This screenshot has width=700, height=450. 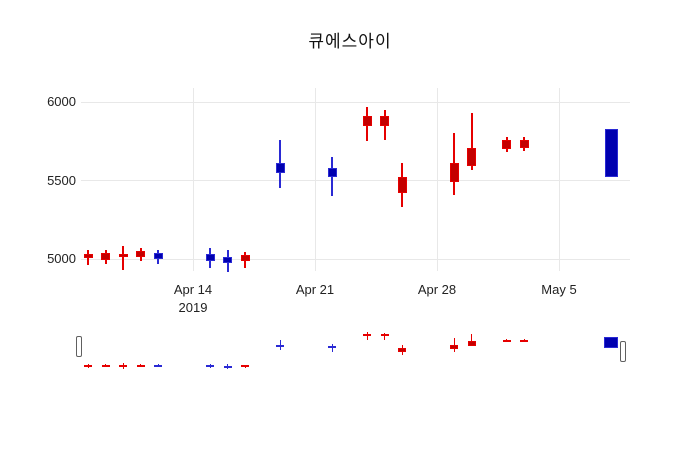 I want to click on x-tick-sublabel: 2019, so click(x=193, y=307).